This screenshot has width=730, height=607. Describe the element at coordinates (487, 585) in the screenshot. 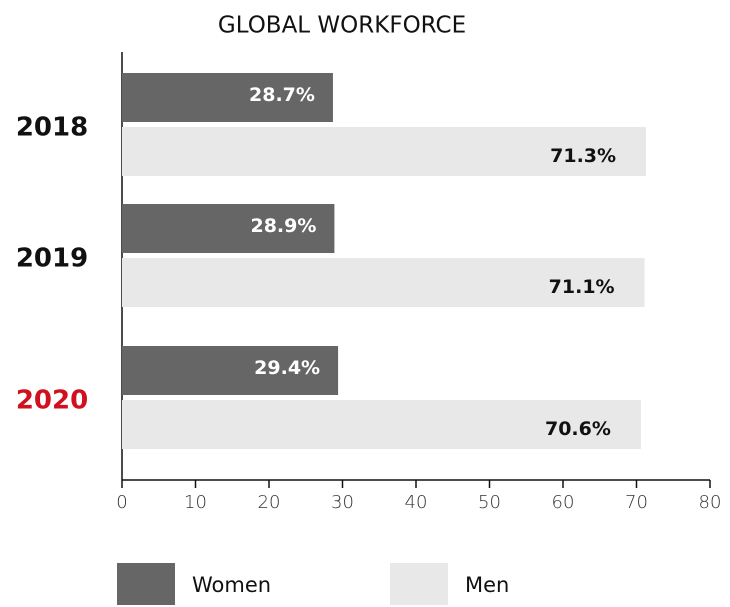

I see `legend-label: Men` at that location.